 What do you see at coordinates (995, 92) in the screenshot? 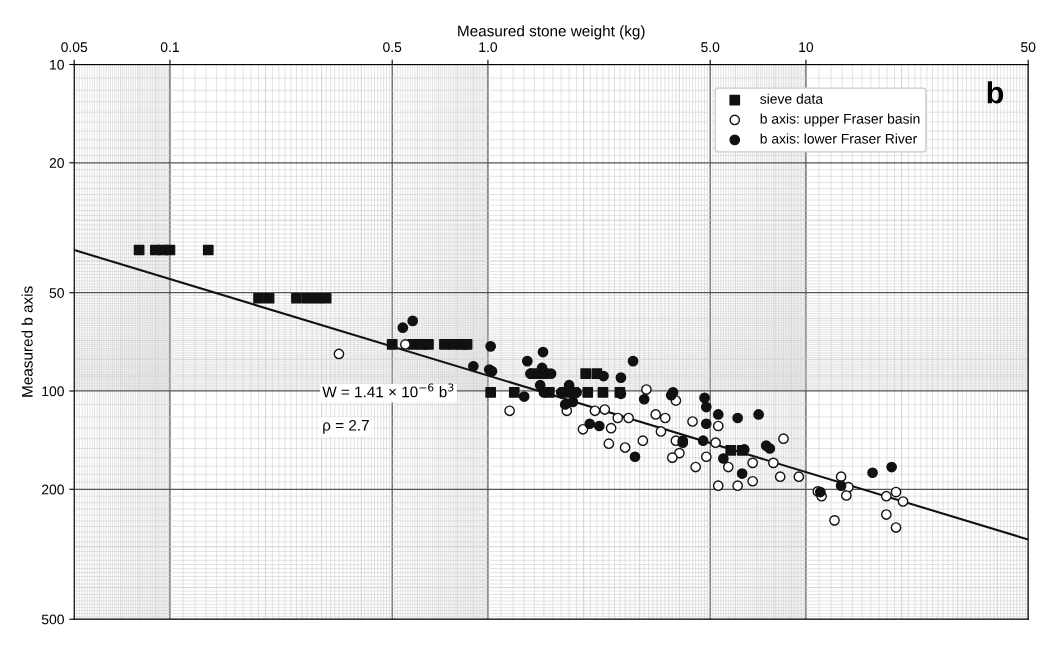
I see `annotation: b` at bounding box center [995, 92].